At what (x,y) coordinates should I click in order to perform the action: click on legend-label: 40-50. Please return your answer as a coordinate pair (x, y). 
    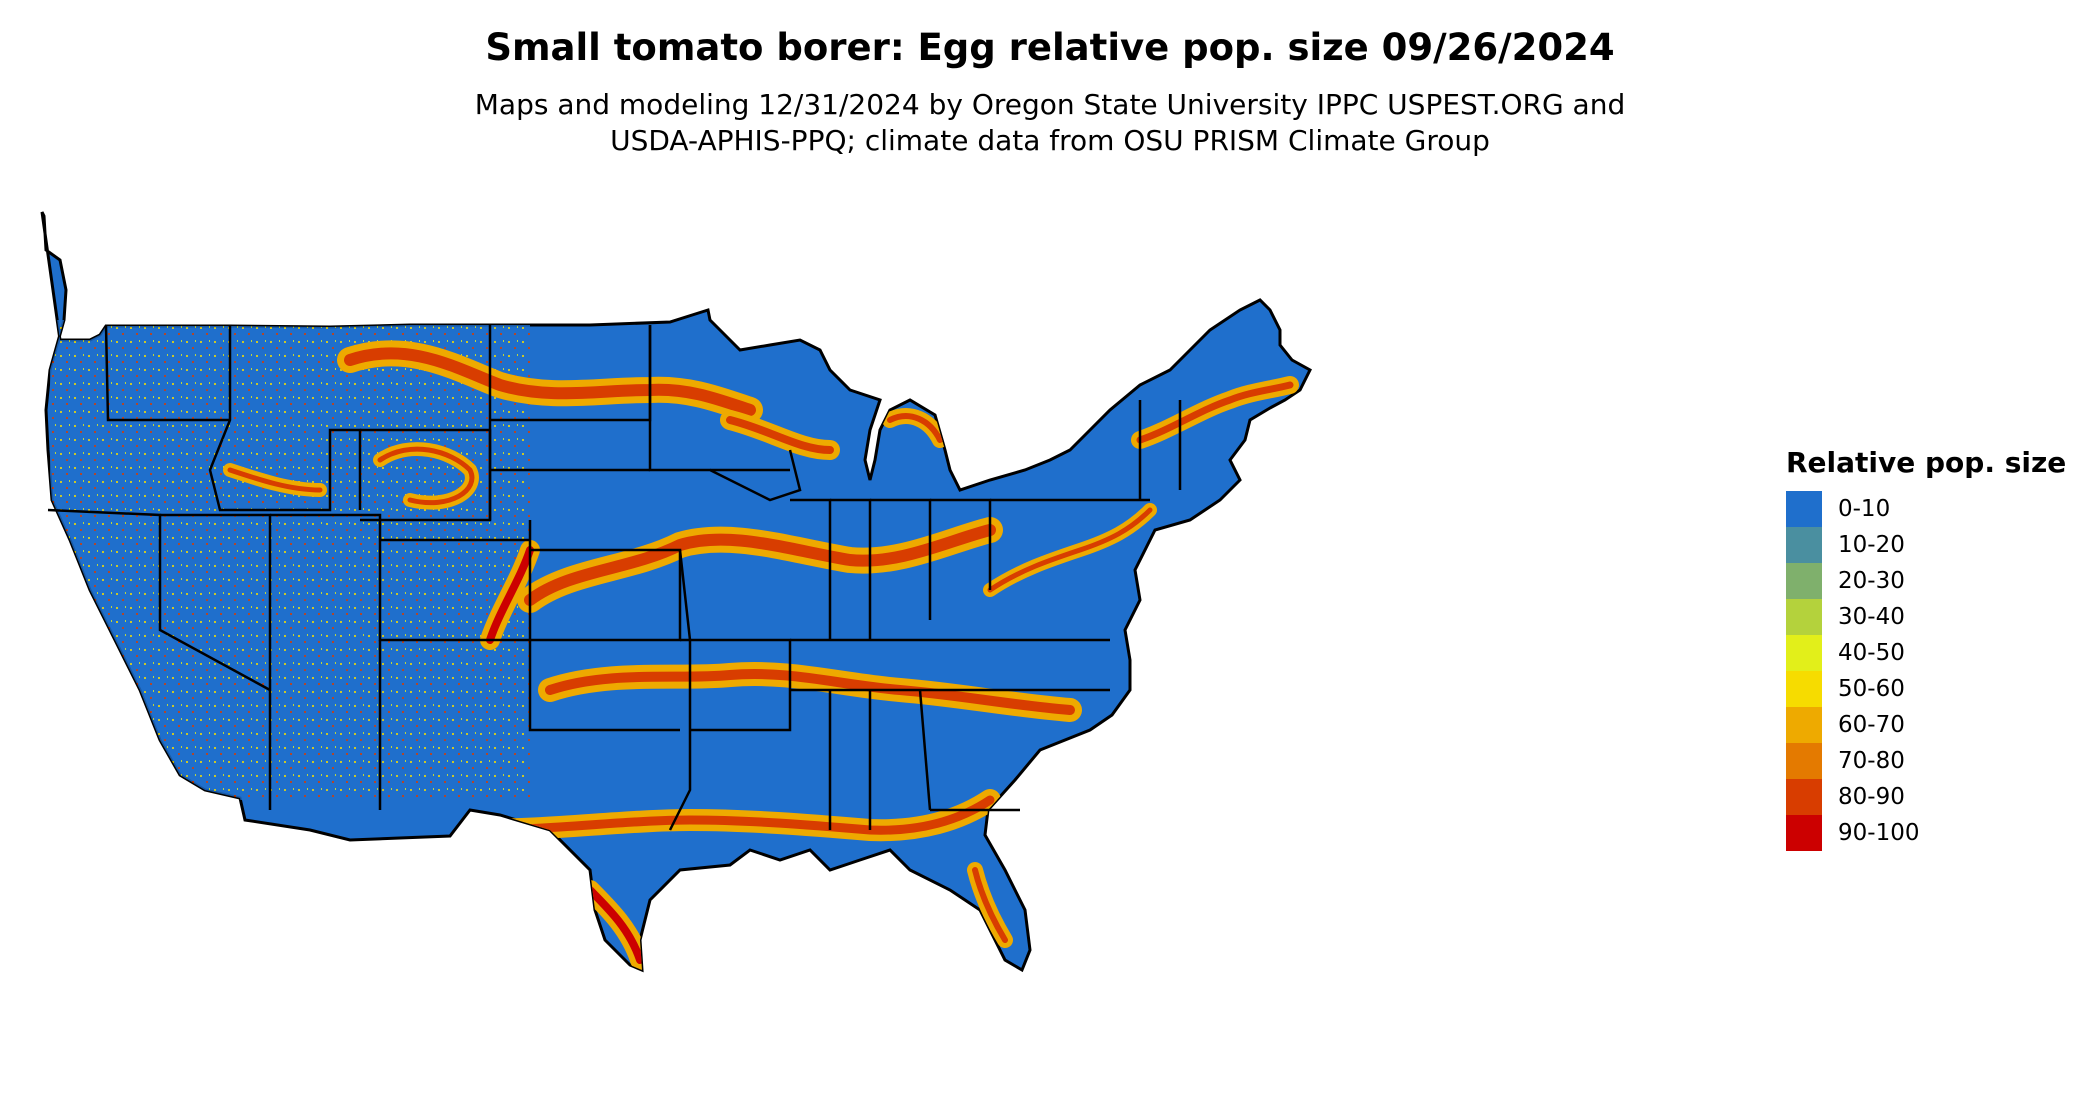
    Looking at the image, I should click on (1871, 653).